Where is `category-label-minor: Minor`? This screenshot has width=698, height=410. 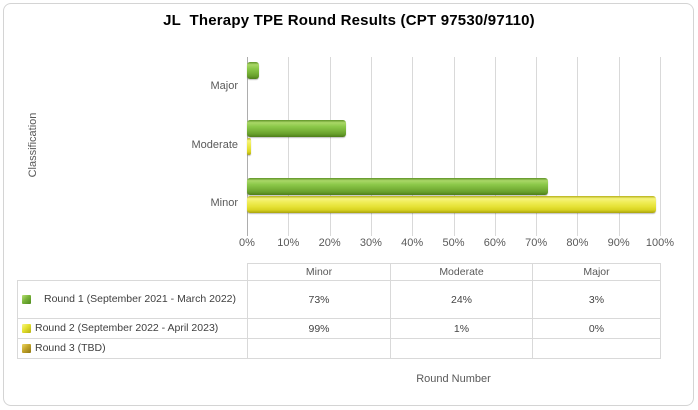
category-label-minor: Minor is located at coordinates (224, 202).